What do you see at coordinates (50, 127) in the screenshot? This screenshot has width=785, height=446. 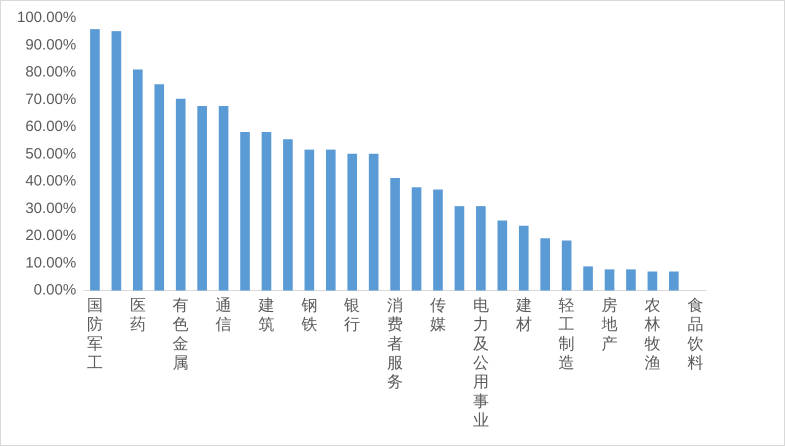 I see `y-tick-label: 60.00%` at bounding box center [50, 127].